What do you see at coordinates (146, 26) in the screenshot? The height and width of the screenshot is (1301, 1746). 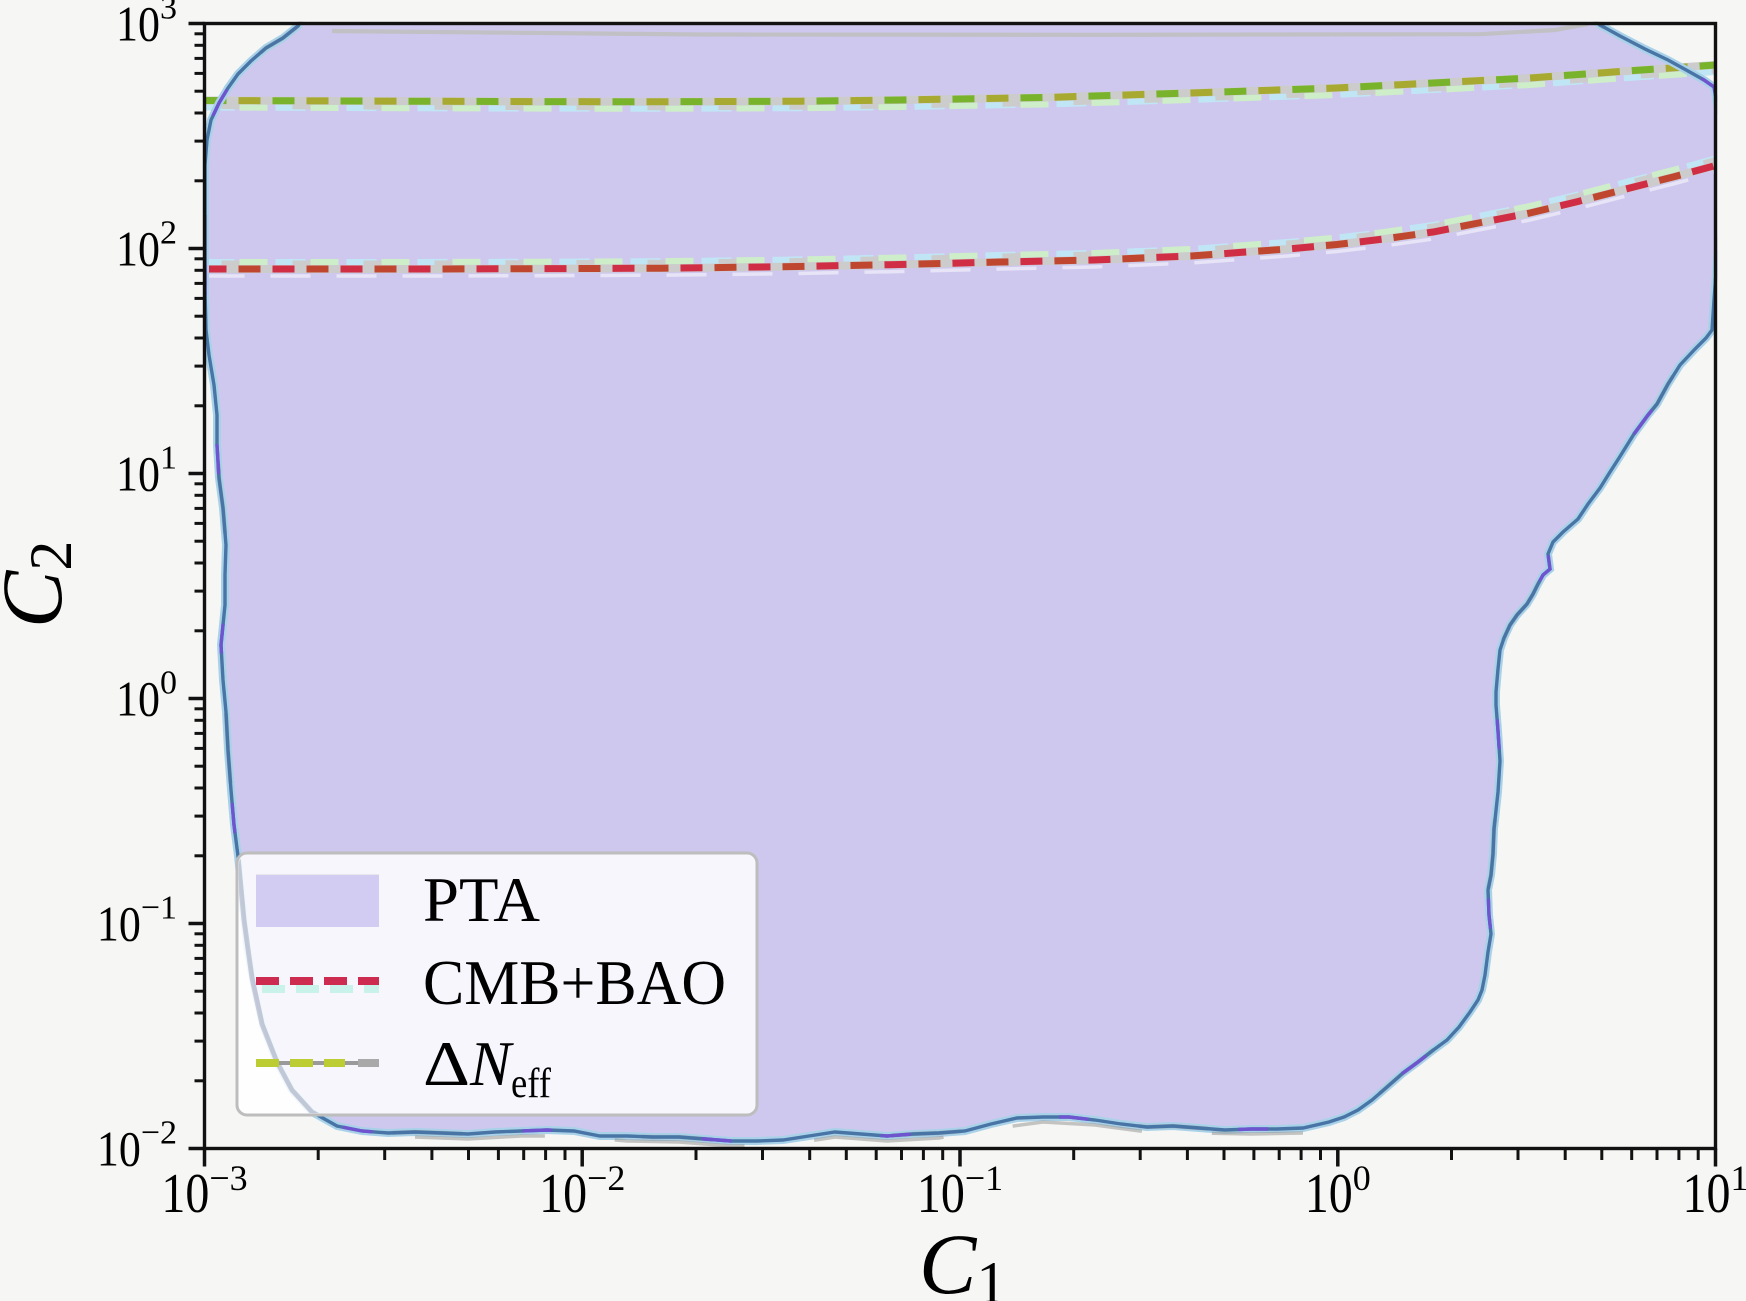 I see `svg-text: 10³` at bounding box center [146, 26].